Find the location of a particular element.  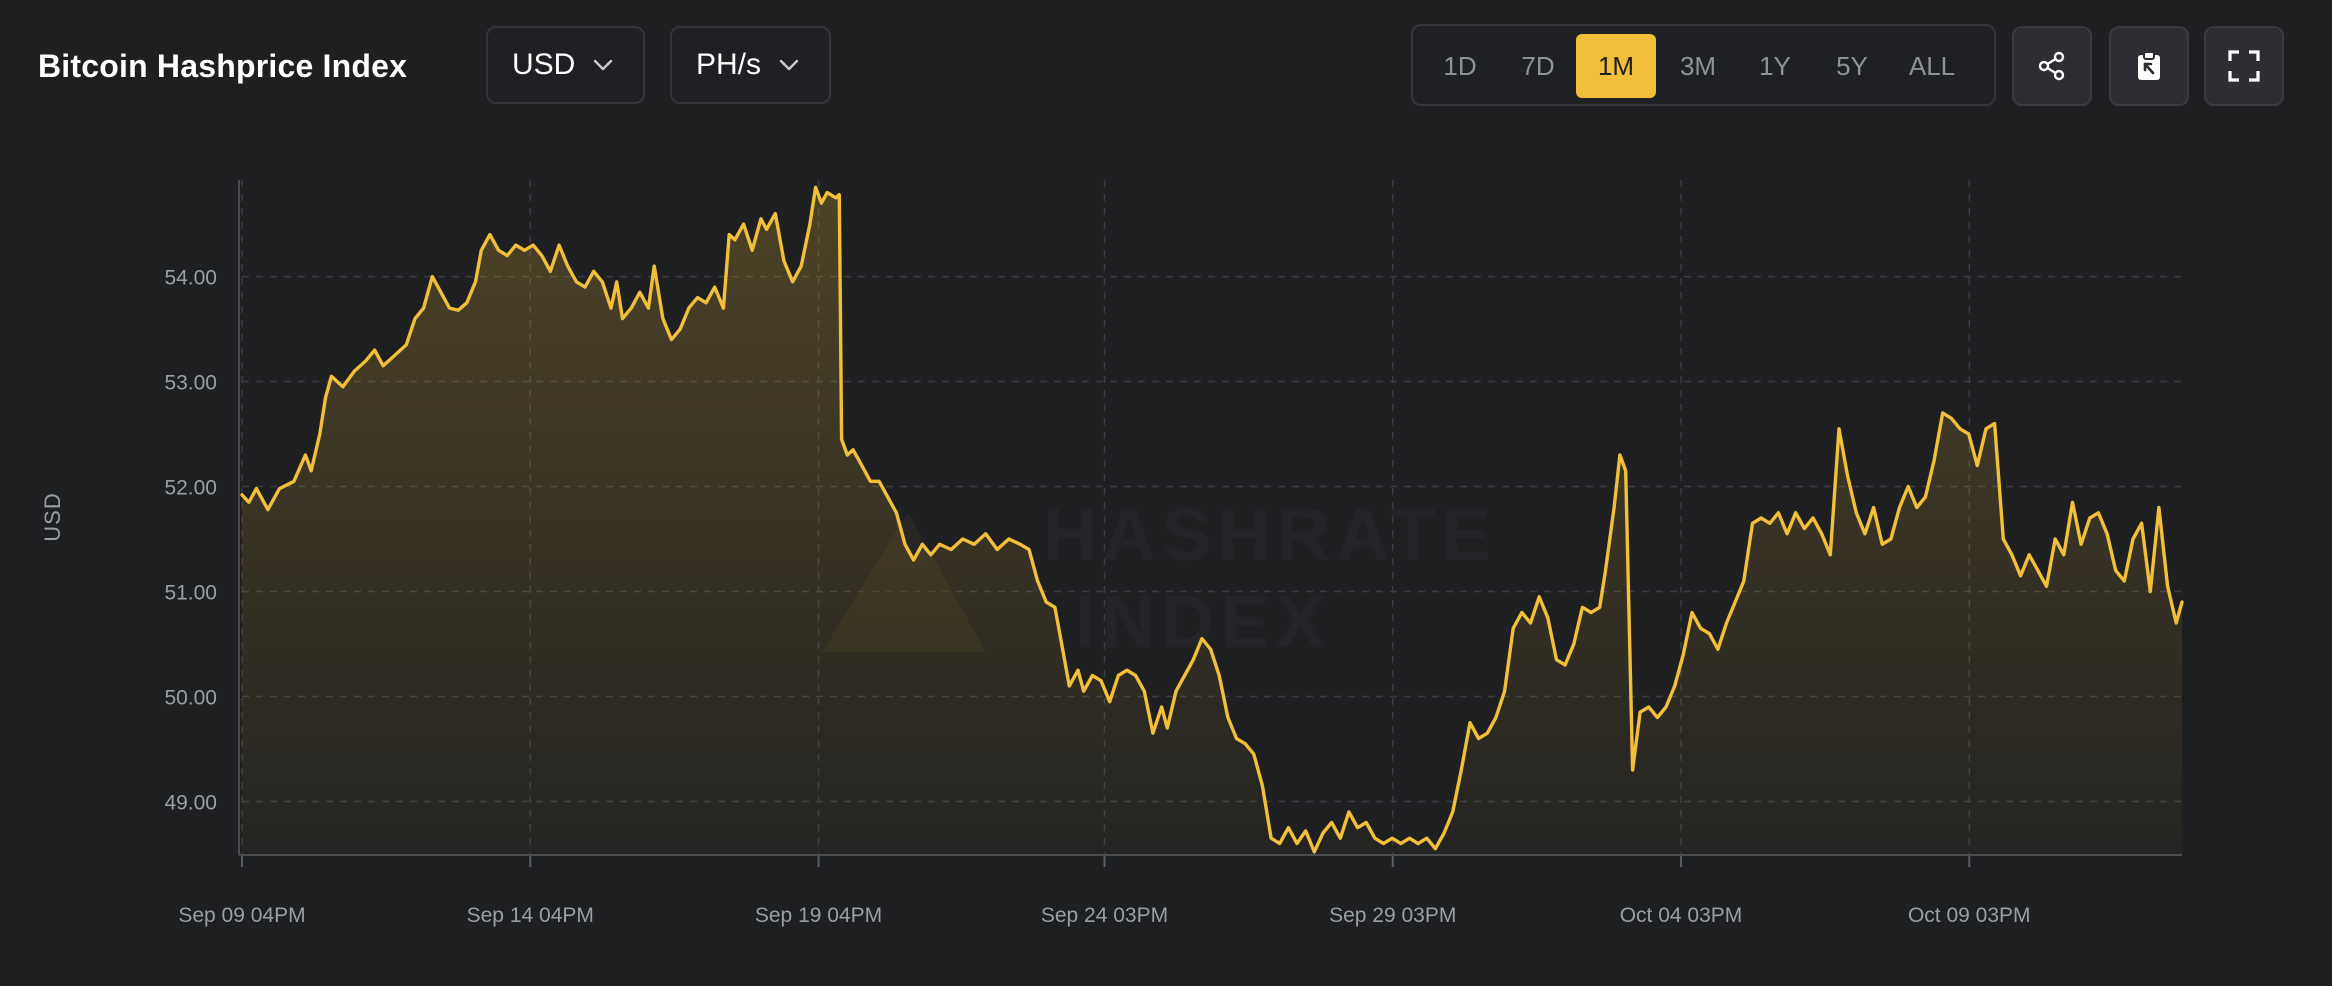

range-button-3m: 3M is located at coordinates (1698, 65).